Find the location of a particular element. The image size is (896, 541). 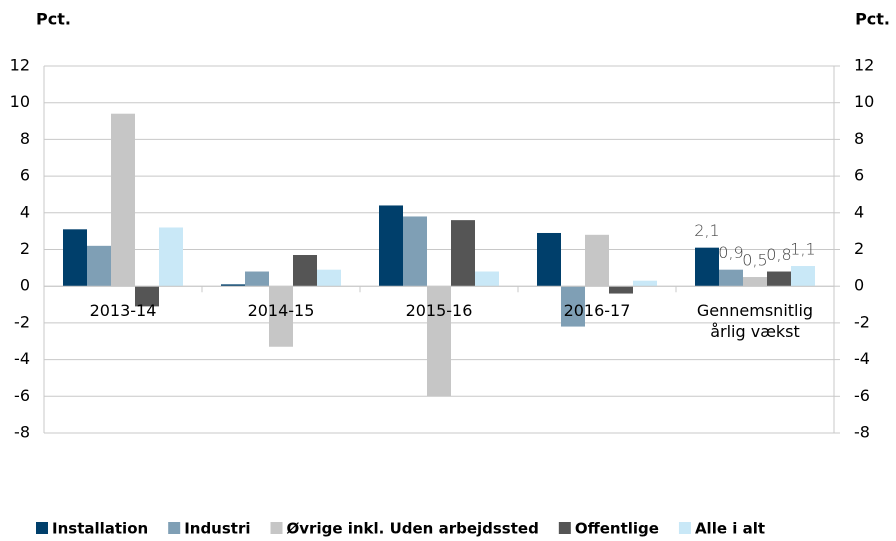

data-label: 1,1 is located at coordinates (802, 249).